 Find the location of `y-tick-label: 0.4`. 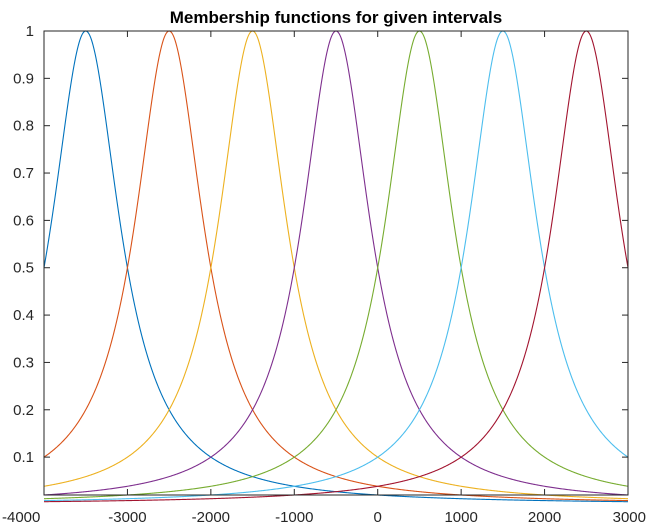

y-tick-label: 0.4 is located at coordinates (23, 315).